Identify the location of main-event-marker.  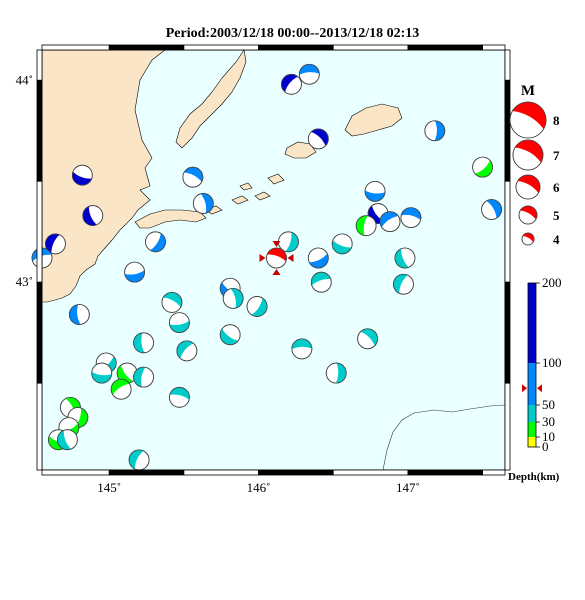
(276, 258).